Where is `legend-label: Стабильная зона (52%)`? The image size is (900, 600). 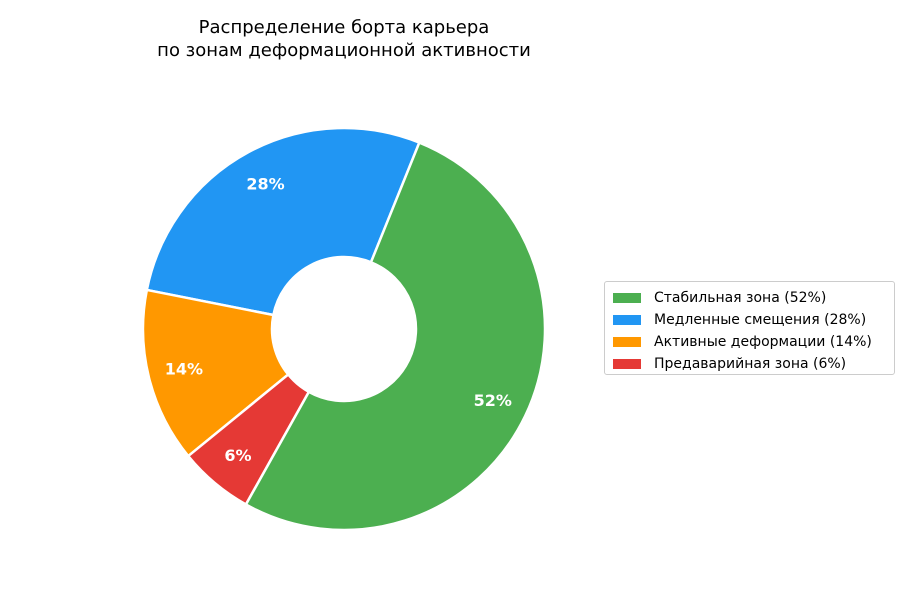
legend-label: Стабильная зона (52%) is located at coordinates (740, 298).